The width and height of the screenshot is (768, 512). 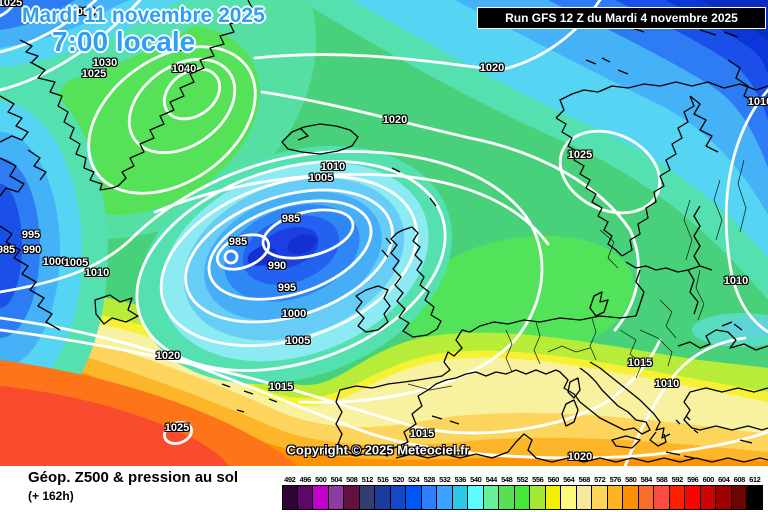 I want to click on legend-cell: 544, so click(x=491, y=492).